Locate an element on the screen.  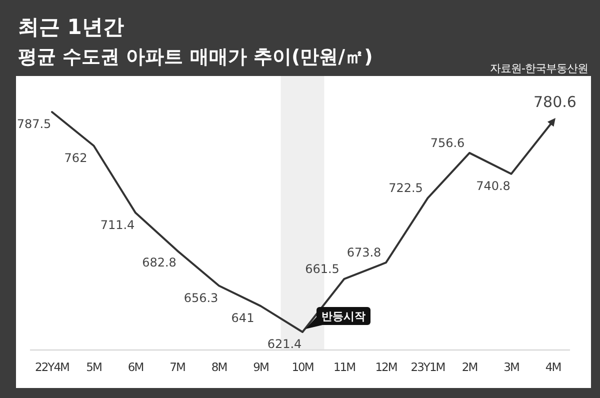
data-label: 787.5 is located at coordinates (34, 124).